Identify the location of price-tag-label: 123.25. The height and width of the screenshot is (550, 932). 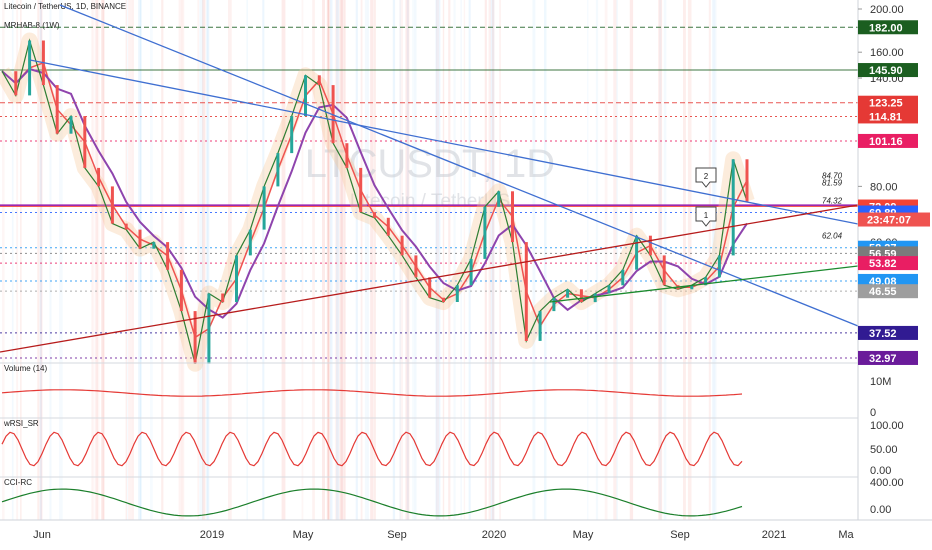
(886, 104).